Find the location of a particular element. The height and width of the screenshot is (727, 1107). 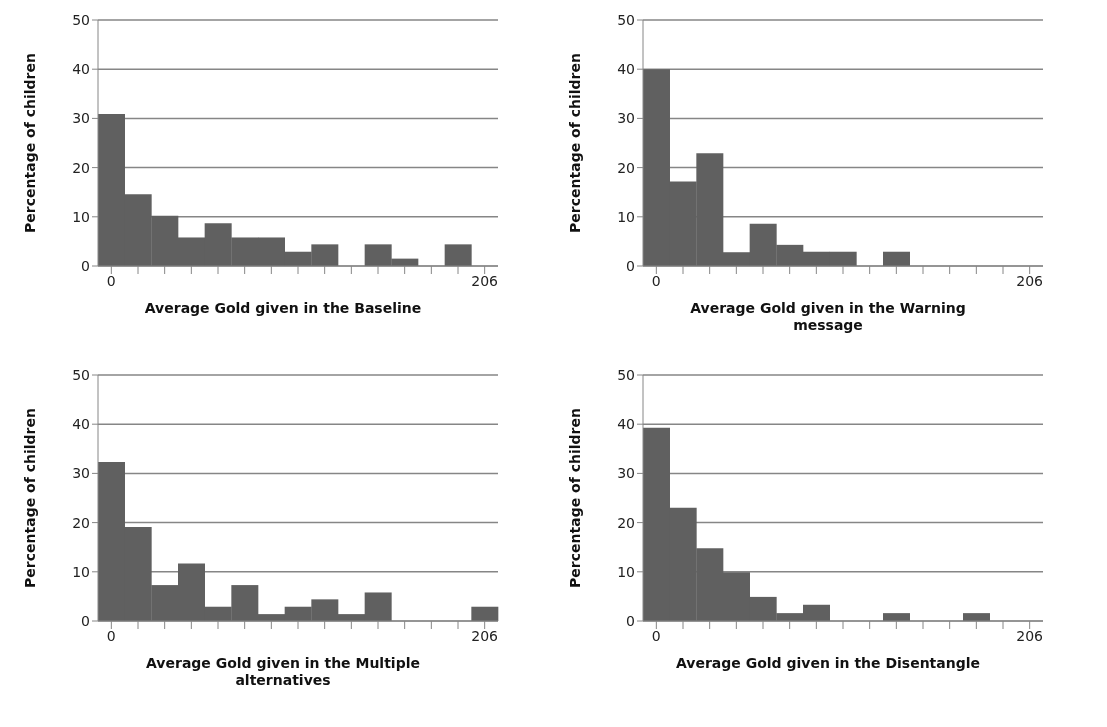

x-axis-title: Average Gold given in the Baseline is located at coordinates (283, 308).